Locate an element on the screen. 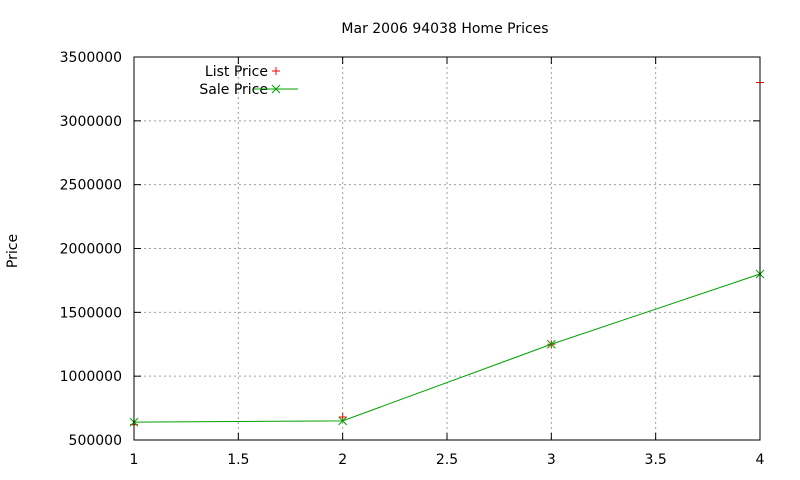 This screenshot has height=480, width=800. legend-marker-list-price is located at coordinates (276, 71).